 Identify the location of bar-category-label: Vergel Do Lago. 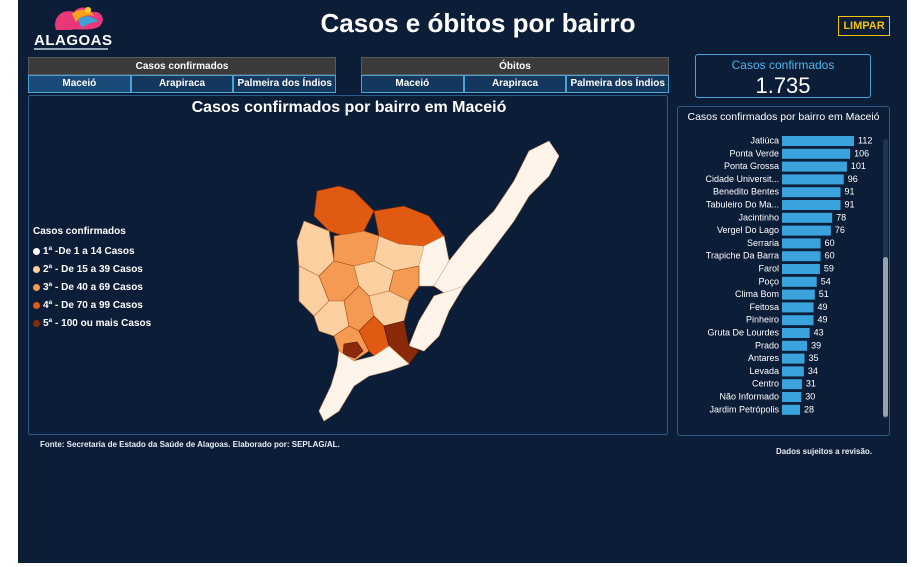
(748, 230).